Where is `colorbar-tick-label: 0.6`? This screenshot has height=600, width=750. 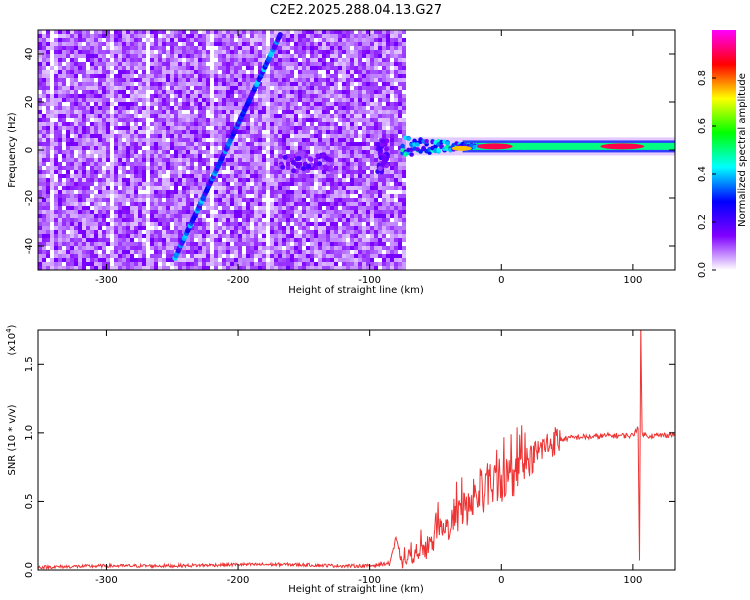 colorbar-tick-label: 0.6 is located at coordinates (702, 126).